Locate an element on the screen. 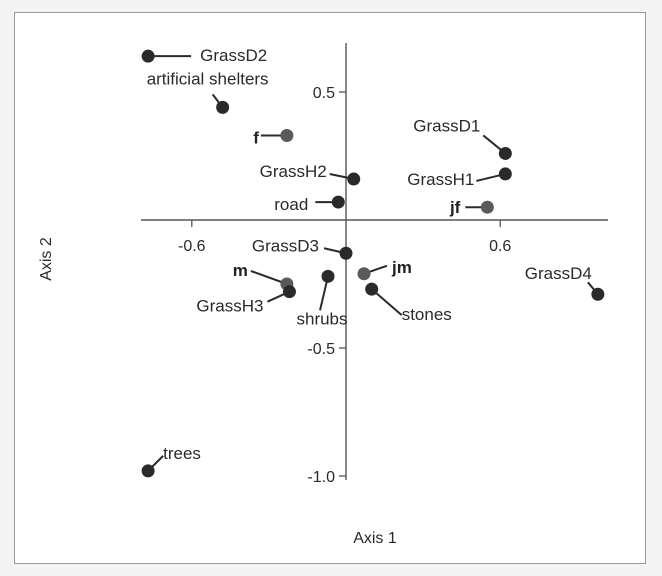  x-tick-label: 0.6 is located at coordinates (500, 246).